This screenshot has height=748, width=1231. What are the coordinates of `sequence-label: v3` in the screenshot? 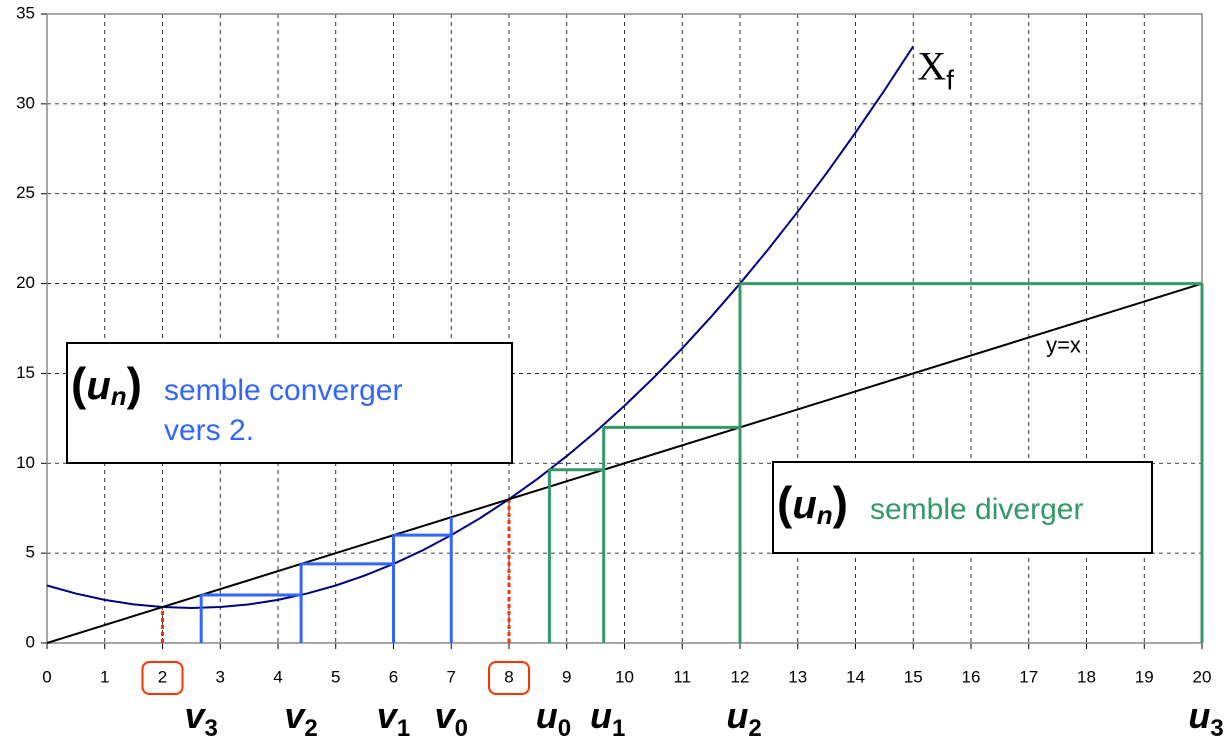 It's located at (200, 719).